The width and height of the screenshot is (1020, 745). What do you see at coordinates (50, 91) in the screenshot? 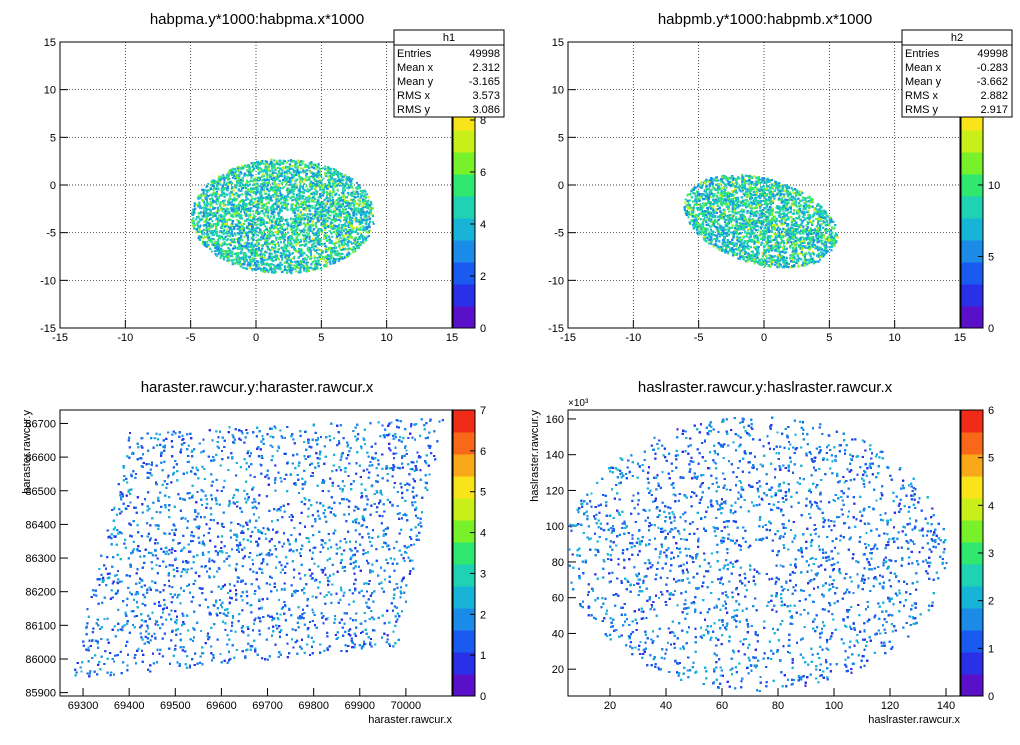
I see `y-tick-label: 10` at bounding box center [50, 91].